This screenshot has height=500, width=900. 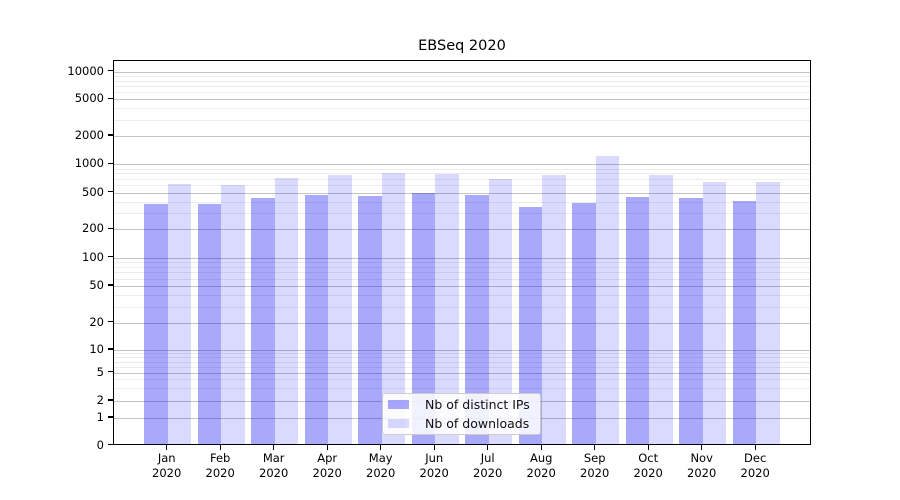 What do you see at coordinates (327, 458) in the screenshot?
I see `x-tick-label-month: Apr` at bounding box center [327, 458].